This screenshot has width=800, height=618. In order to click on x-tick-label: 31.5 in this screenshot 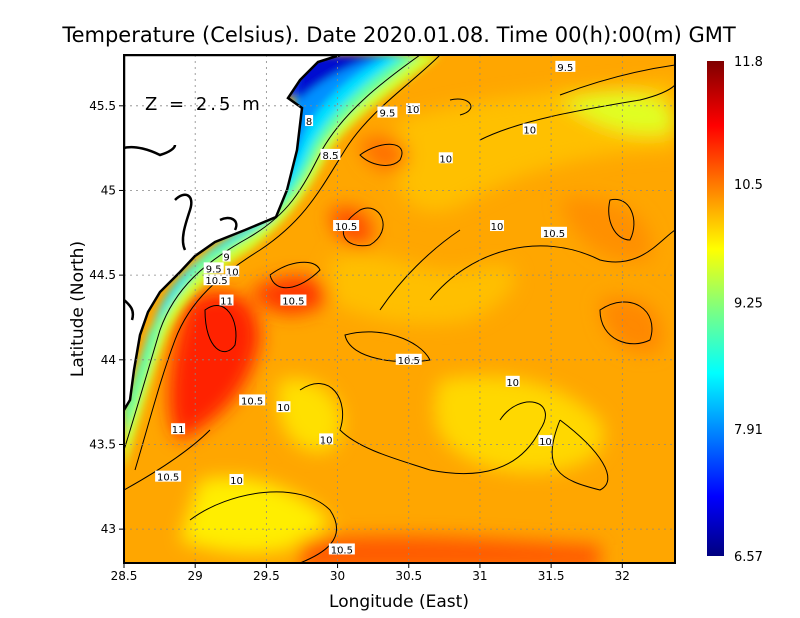, I will do `click(551, 576)`.